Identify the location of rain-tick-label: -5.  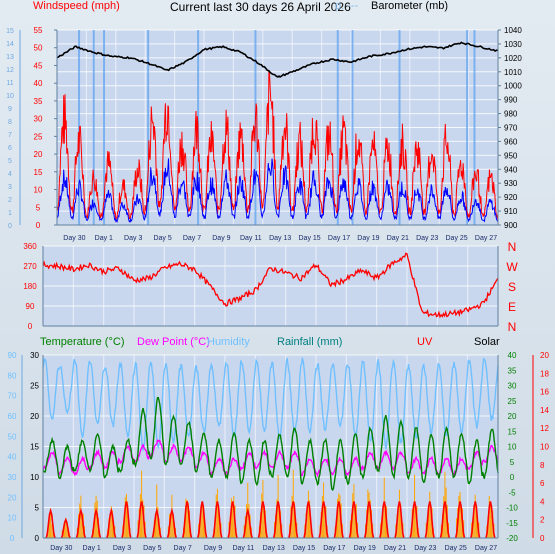
(512, 492).